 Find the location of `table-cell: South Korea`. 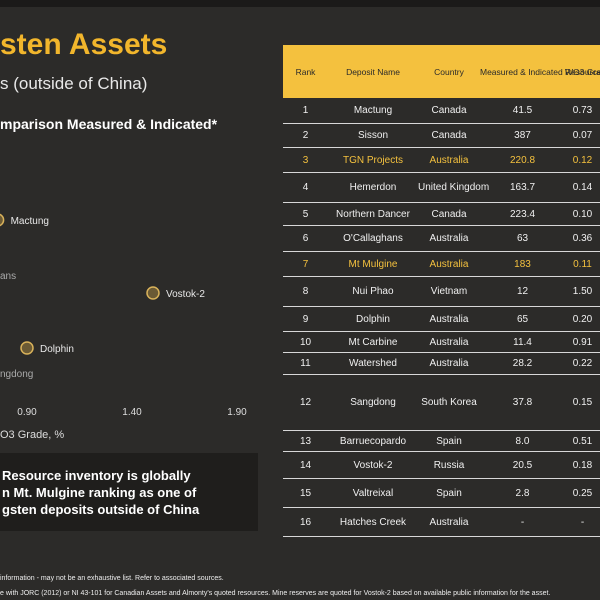

table-cell: South Korea is located at coordinates (449, 402).